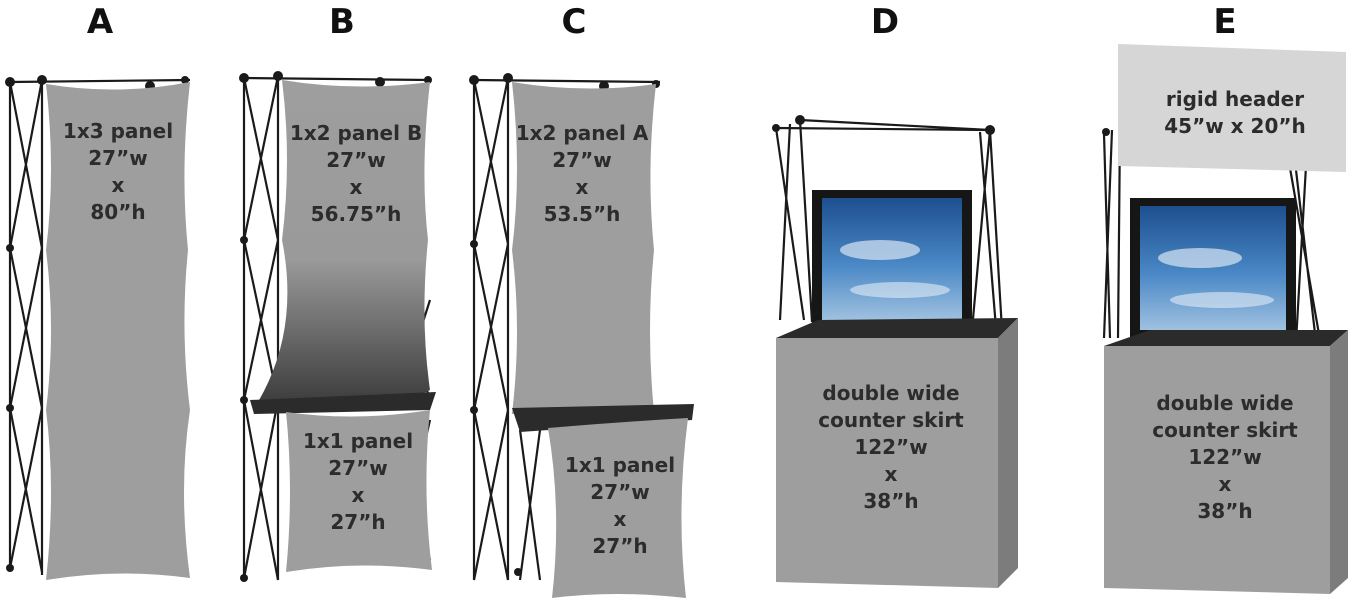 Image resolution: width=1355 pixels, height=602 pixels. I want to click on column-letter-c: C, so click(574, 22).